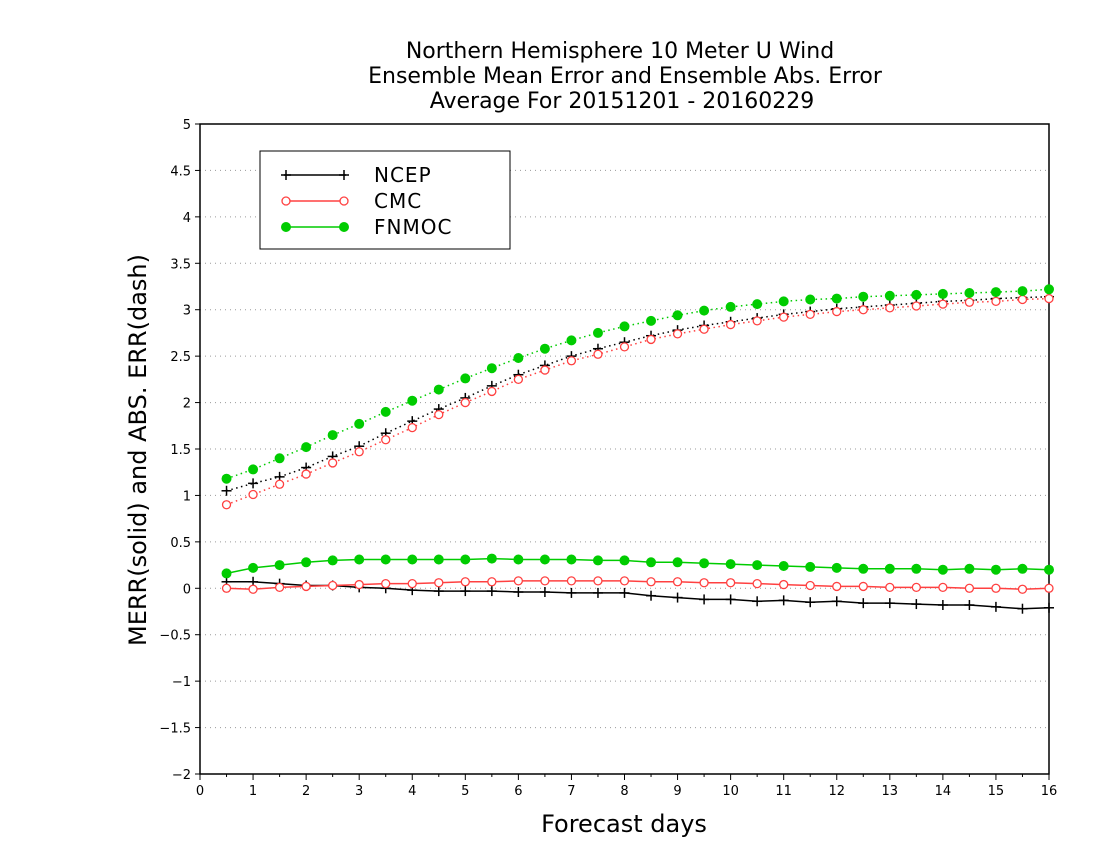 The height and width of the screenshot is (850, 1100). I want to click on y-tick-label: 1, so click(187, 496).